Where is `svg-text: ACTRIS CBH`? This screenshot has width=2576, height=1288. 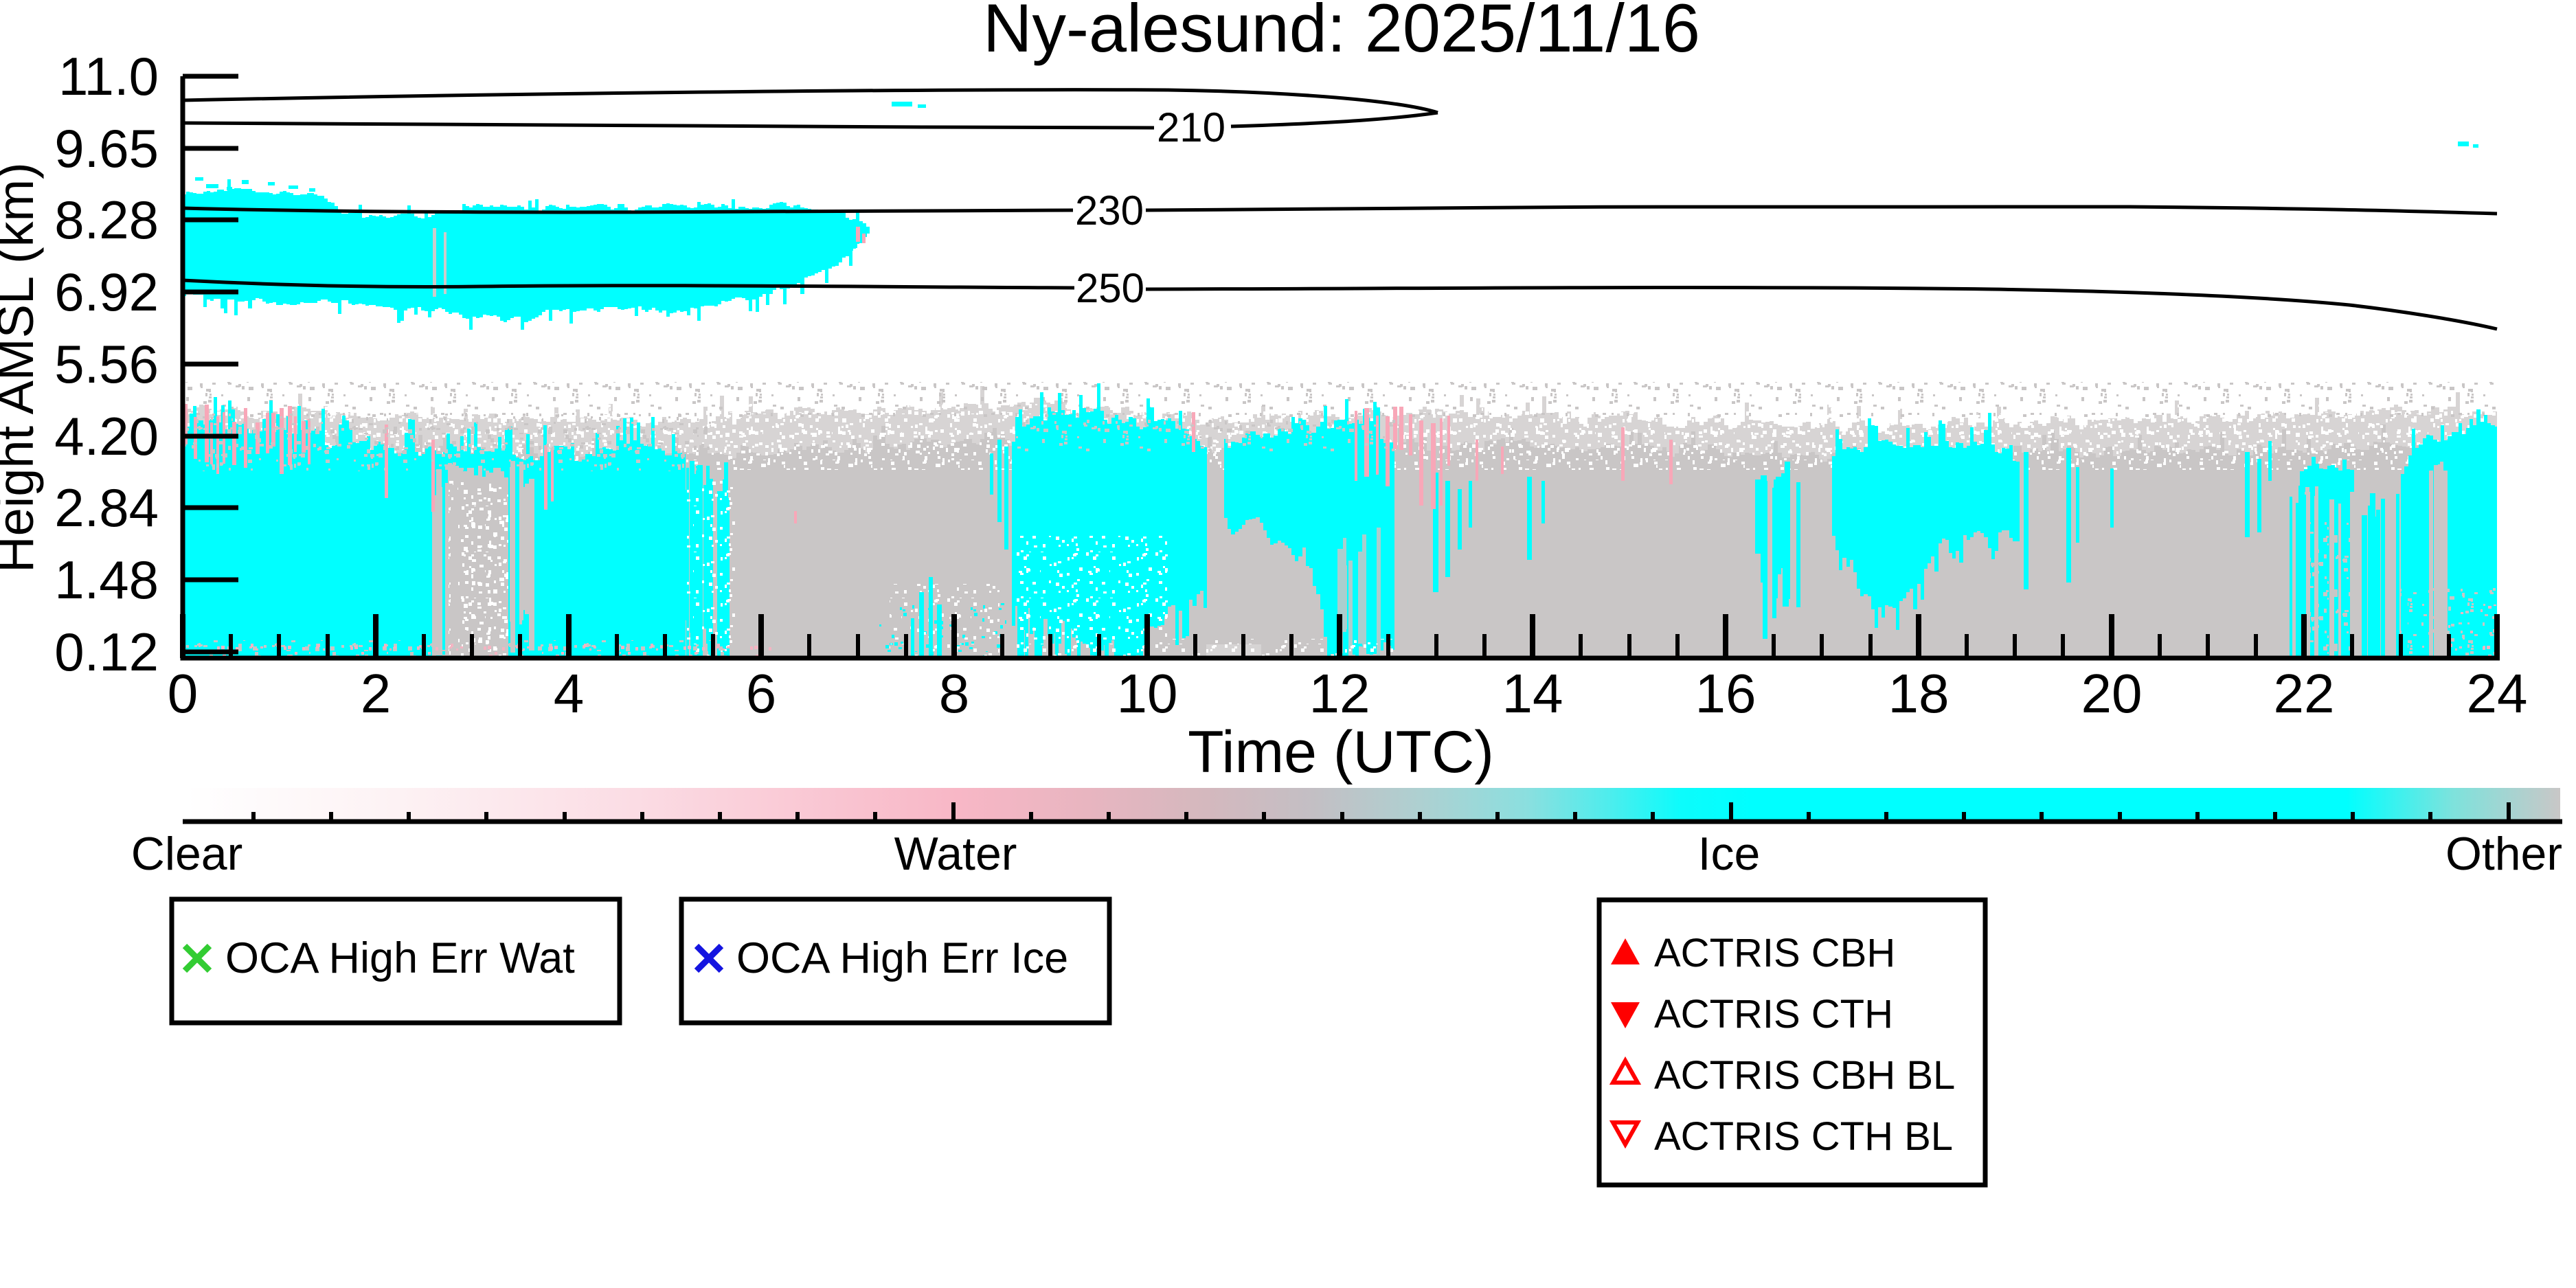 svg-text: ACTRIS CBH is located at coordinates (1774, 953).